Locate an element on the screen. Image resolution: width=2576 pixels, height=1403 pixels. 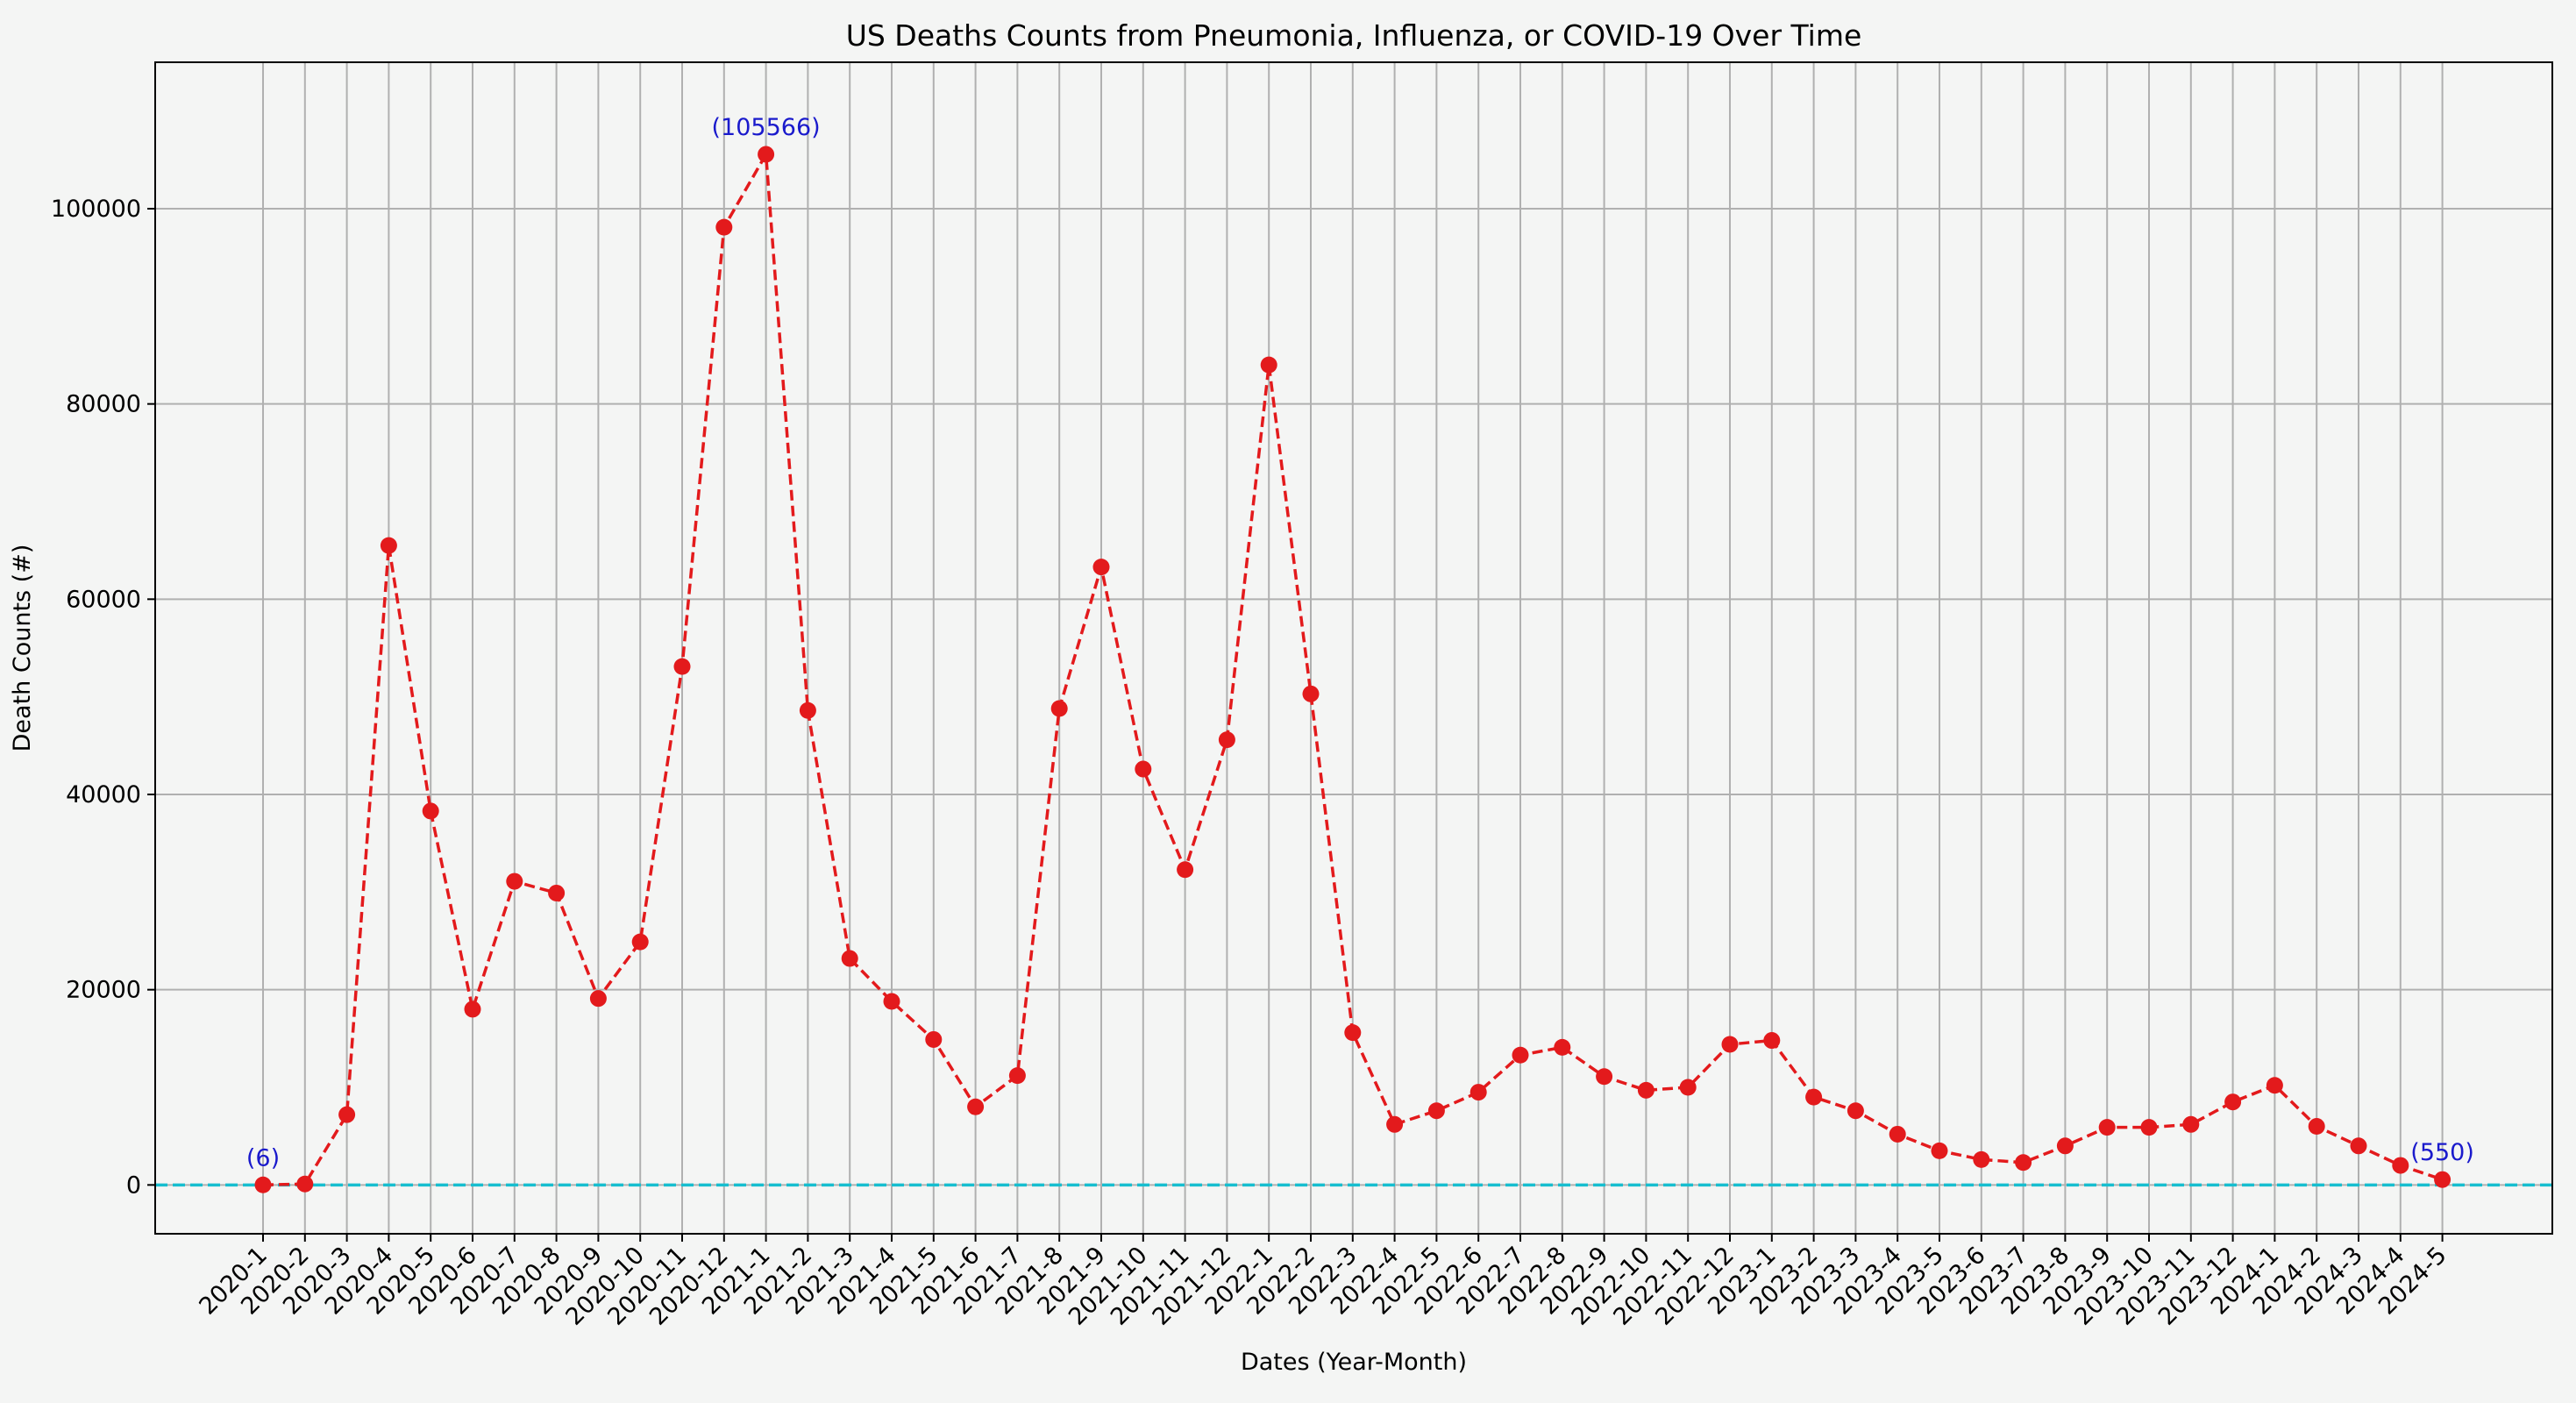
y-axis-label: Death Counts (#) is located at coordinates (22, 648).